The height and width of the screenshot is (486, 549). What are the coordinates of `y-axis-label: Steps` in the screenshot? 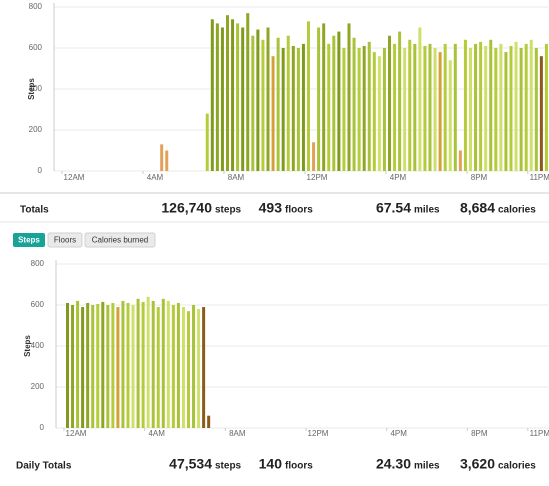 It's located at (31, 89).